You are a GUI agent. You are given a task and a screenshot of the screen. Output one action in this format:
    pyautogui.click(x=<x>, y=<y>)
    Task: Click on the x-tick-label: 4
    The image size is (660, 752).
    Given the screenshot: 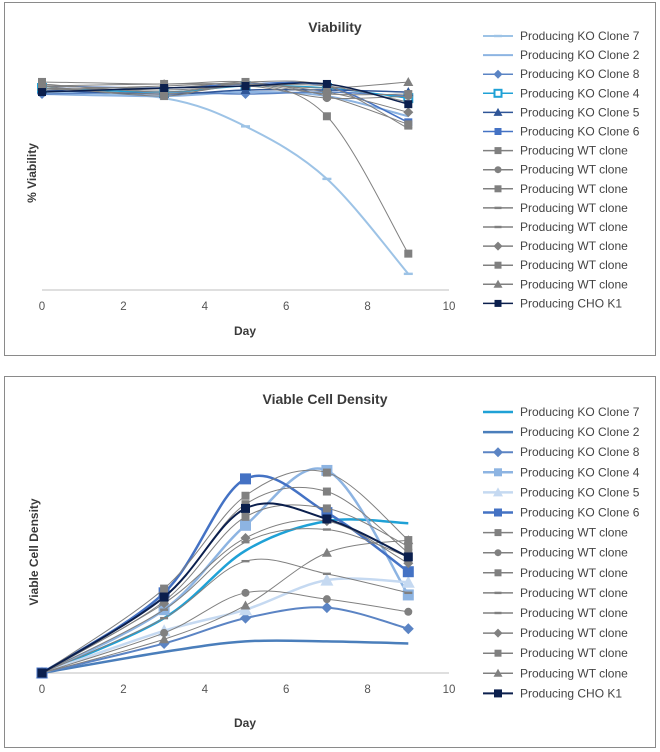 What is the action you would take?
    pyautogui.click(x=205, y=307)
    